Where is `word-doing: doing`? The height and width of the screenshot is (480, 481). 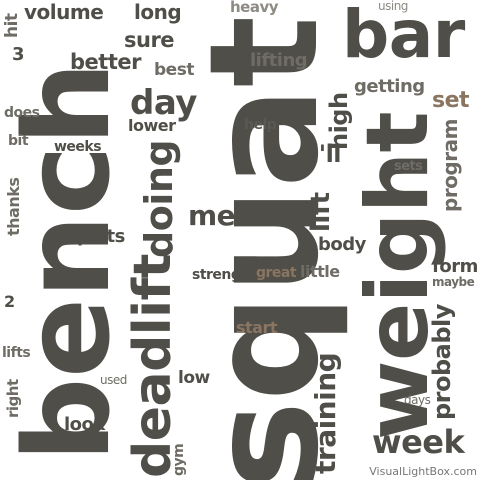 word-doing: doing is located at coordinates (159, 198).